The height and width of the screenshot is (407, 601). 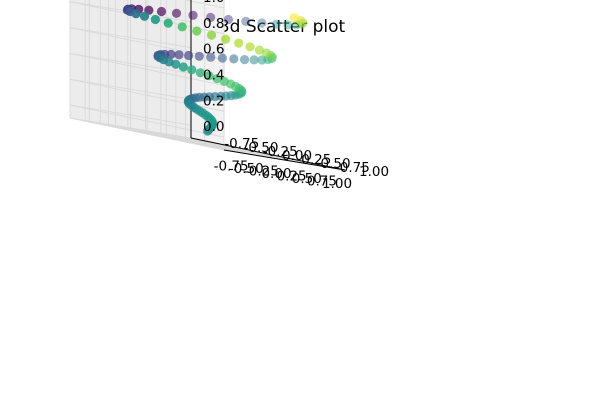 What do you see at coordinates (213, 127) in the screenshot?
I see `z-tick-label: 0.0` at bounding box center [213, 127].